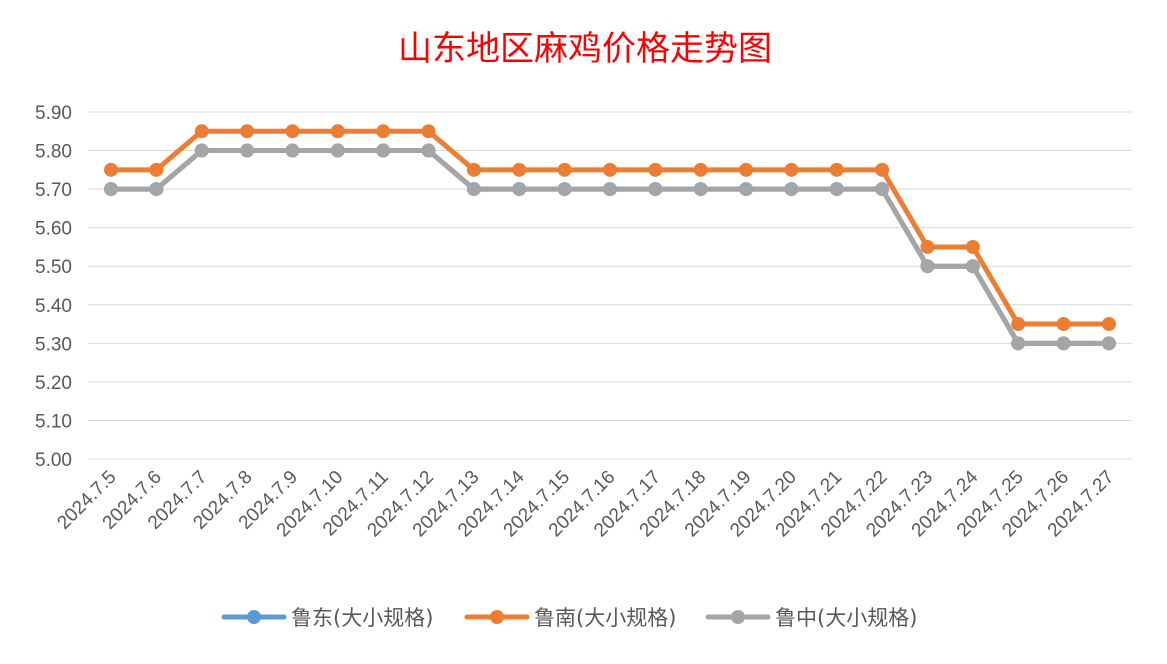 Image resolution: width=1167 pixels, height=664 pixels. I want to click on legend-label: 鲁东(大小规格), so click(362, 618).